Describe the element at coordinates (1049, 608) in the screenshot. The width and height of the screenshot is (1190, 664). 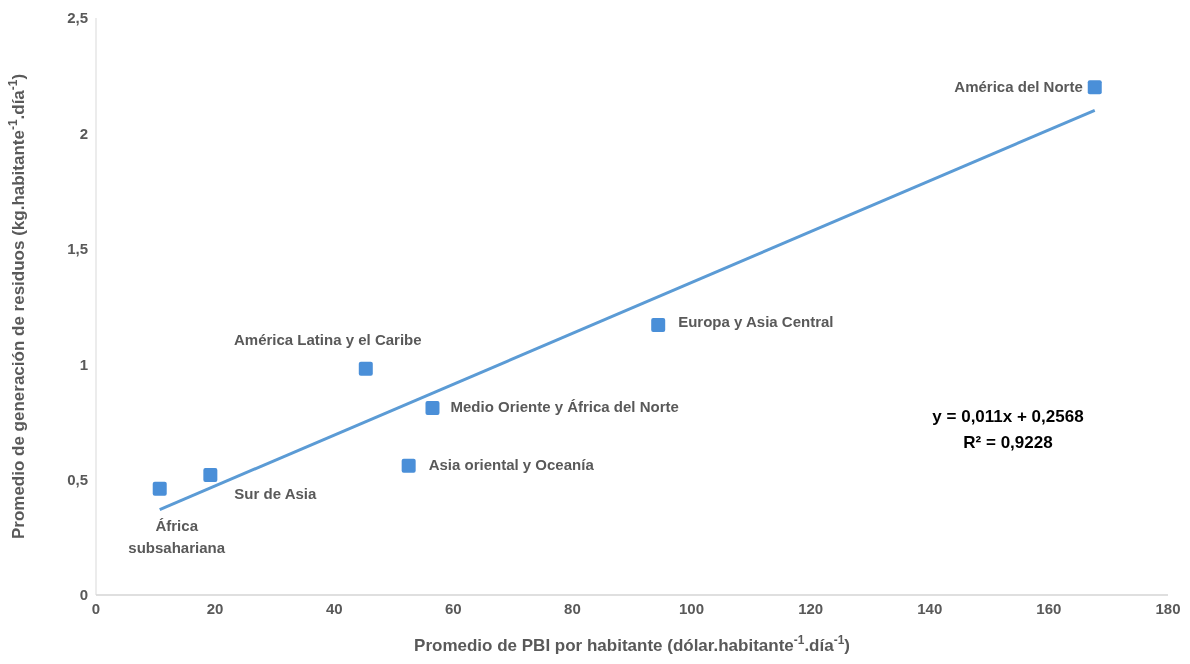
I see `x-tick-label: 160` at that location.